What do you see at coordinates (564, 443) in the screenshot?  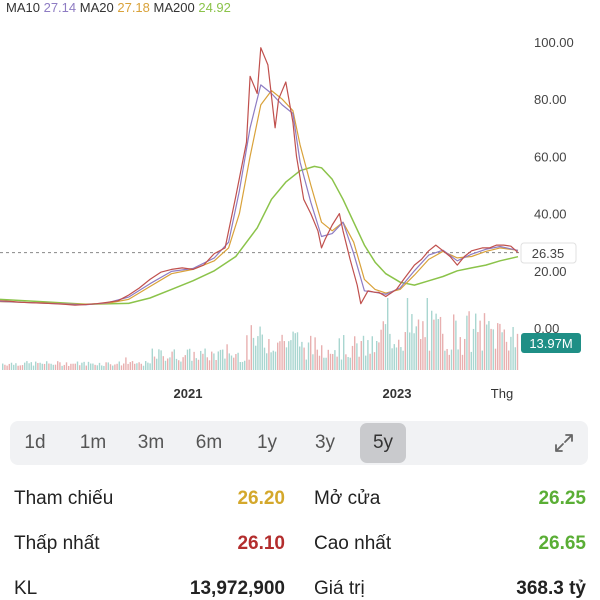 I see `expand-icon` at bounding box center [564, 443].